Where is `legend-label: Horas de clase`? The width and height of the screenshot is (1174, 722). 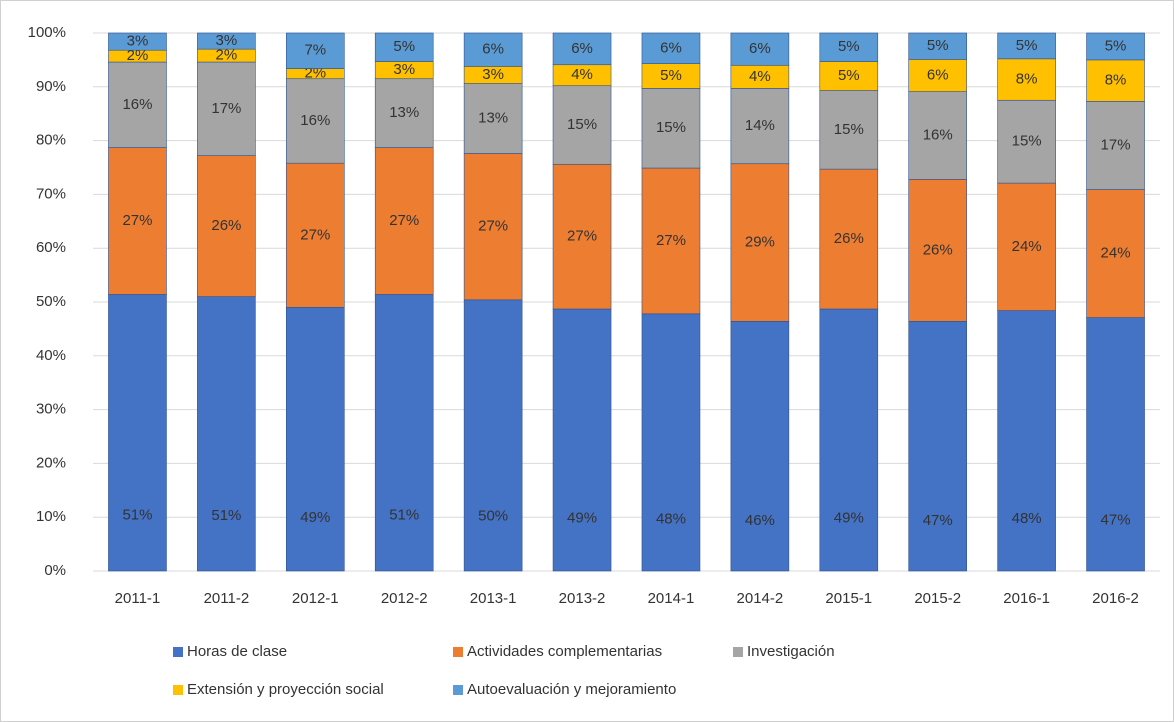 legend-label: Horas de clase is located at coordinates (237, 651).